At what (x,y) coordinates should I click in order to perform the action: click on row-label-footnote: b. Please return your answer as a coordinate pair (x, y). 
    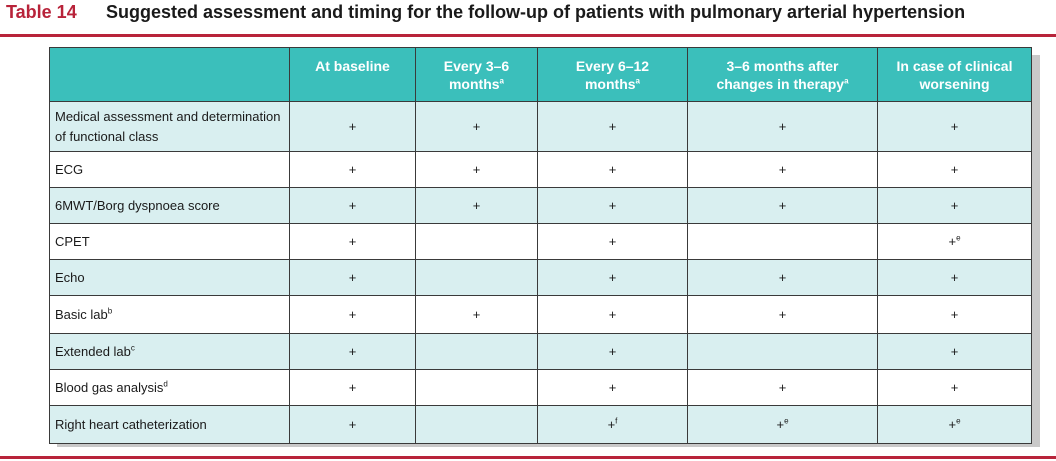
    Looking at the image, I should click on (110, 311).